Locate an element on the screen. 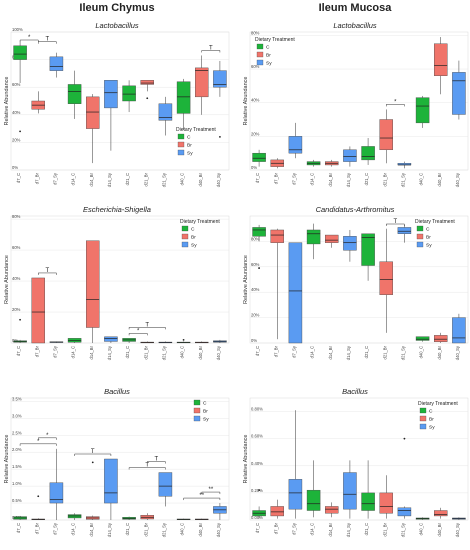 The height and width of the screenshot is (550, 470). legend-label: Br is located at coordinates (193, 238).